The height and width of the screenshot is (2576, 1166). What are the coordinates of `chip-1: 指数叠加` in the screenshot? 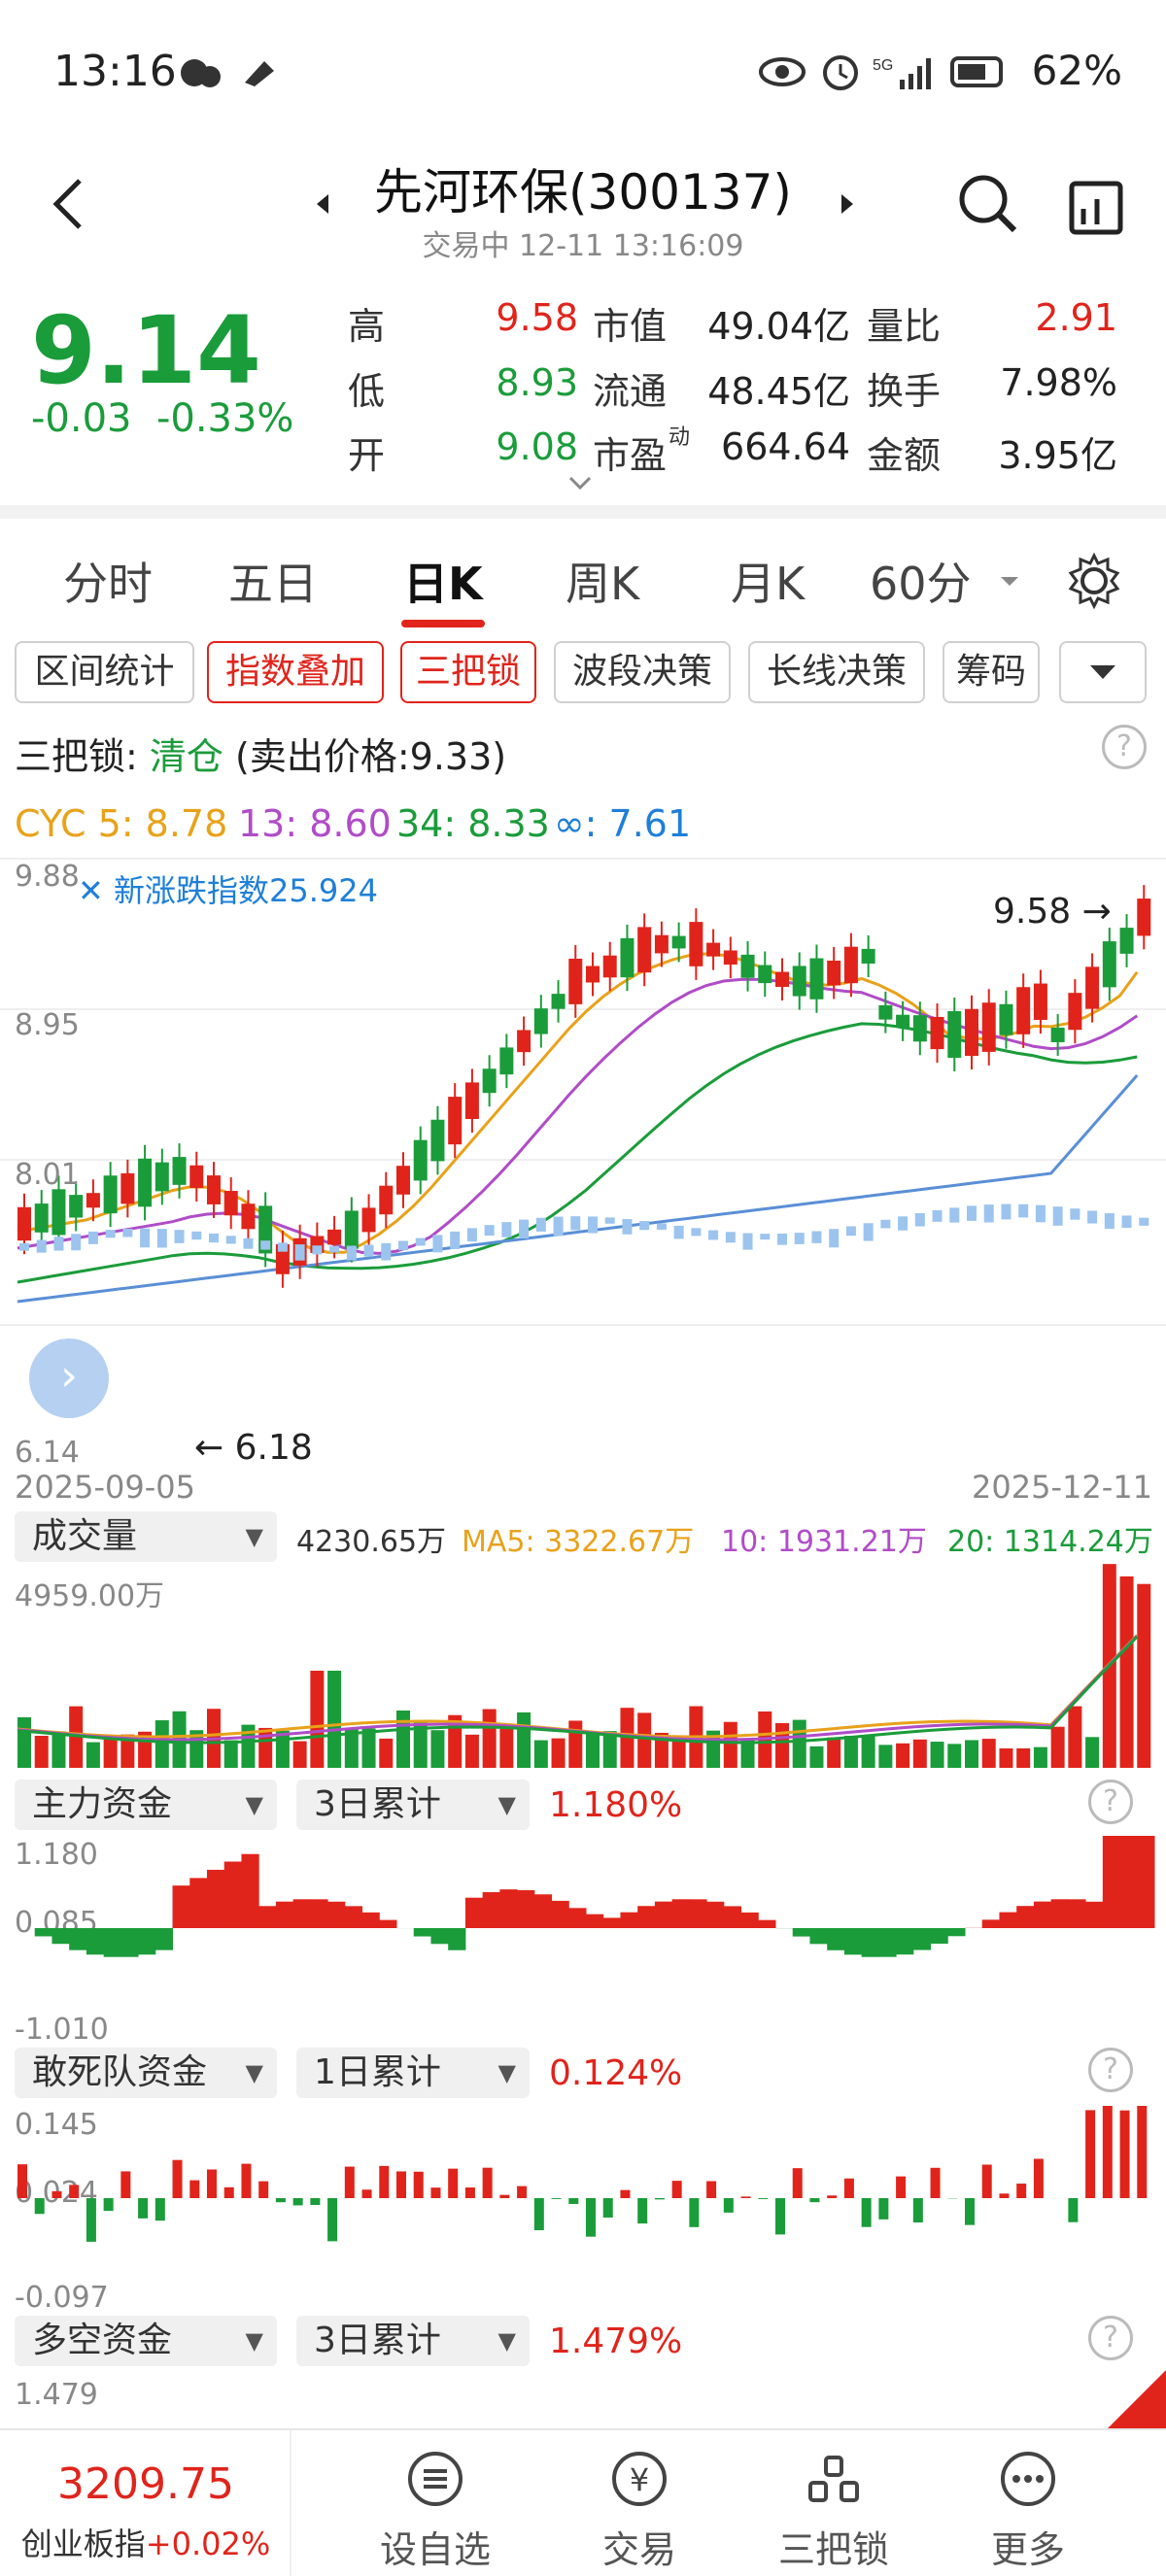 It's located at (295, 672).